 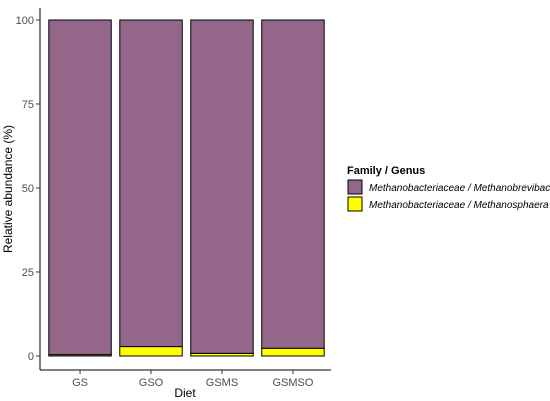 What do you see at coordinates (151, 383) in the screenshot?
I see `x-tick-label-gso: GSO` at bounding box center [151, 383].